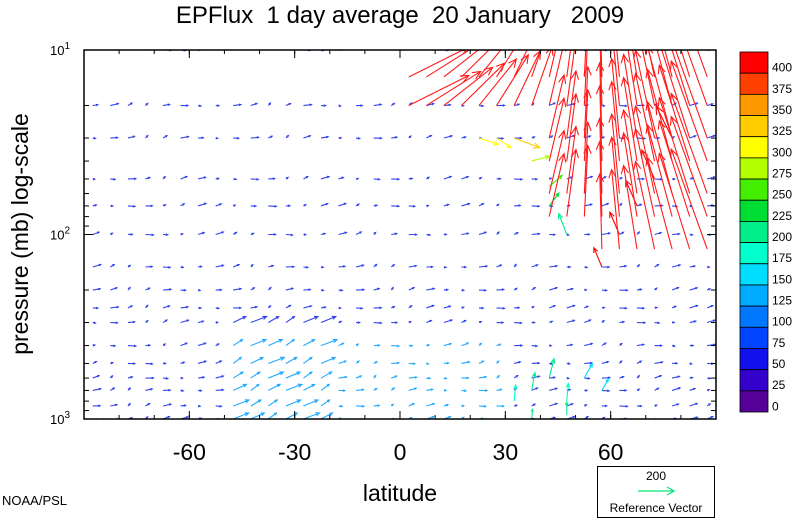 Image resolution: width=800 pixels, height=521 pixels. Describe the element at coordinates (782, 279) in the screenshot. I see `colorbar-label: 150` at that location.